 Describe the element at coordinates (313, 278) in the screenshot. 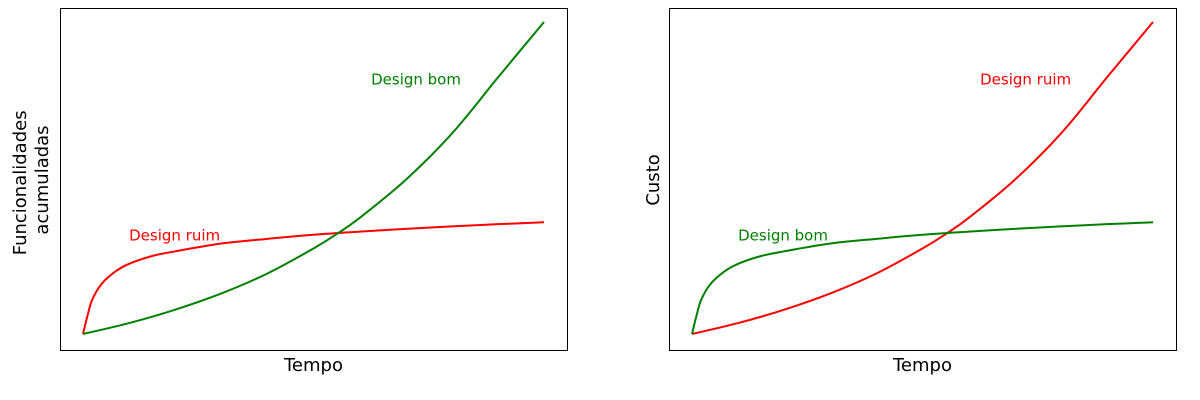

I see `series-line-design-ruim` at that location.